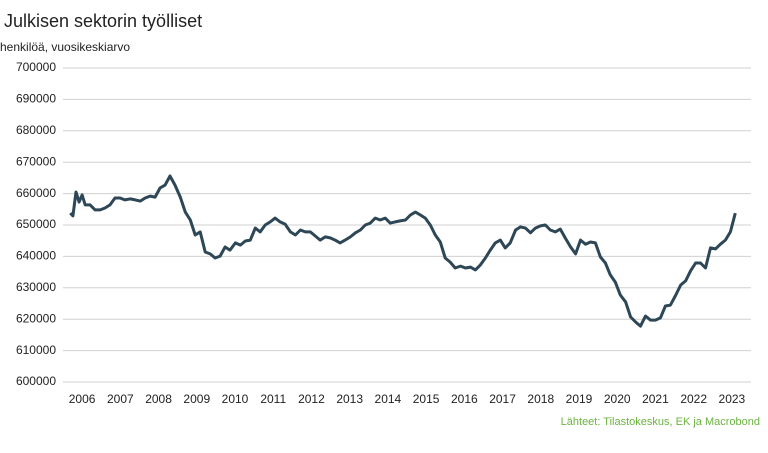  What do you see at coordinates (660, 422) in the screenshot?
I see `source-note: Lähteet: Tilastokeskus, EK ja Macrobond` at bounding box center [660, 422].